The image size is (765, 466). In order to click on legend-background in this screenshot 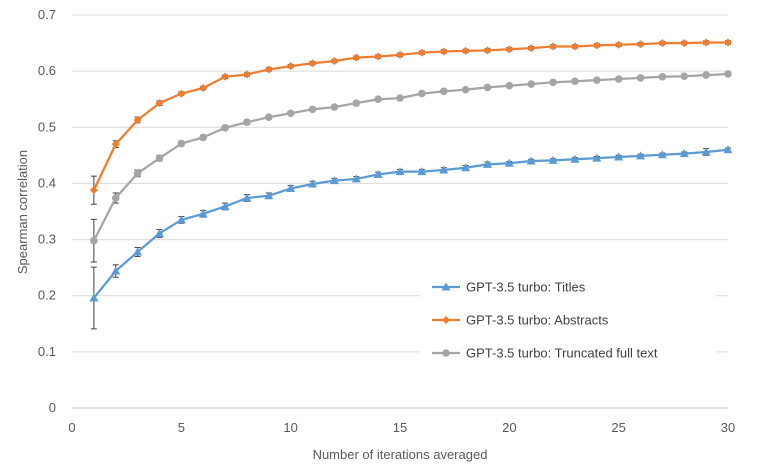, I will do `click(568, 320)`.